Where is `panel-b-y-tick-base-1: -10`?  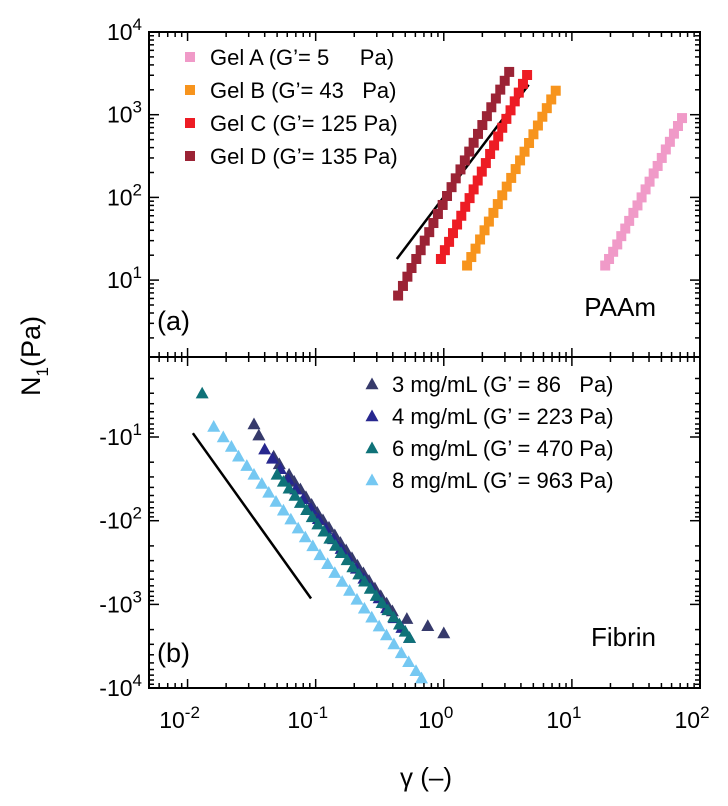
panel-b-y-tick-base-1: -10 is located at coordinates (115, 521).